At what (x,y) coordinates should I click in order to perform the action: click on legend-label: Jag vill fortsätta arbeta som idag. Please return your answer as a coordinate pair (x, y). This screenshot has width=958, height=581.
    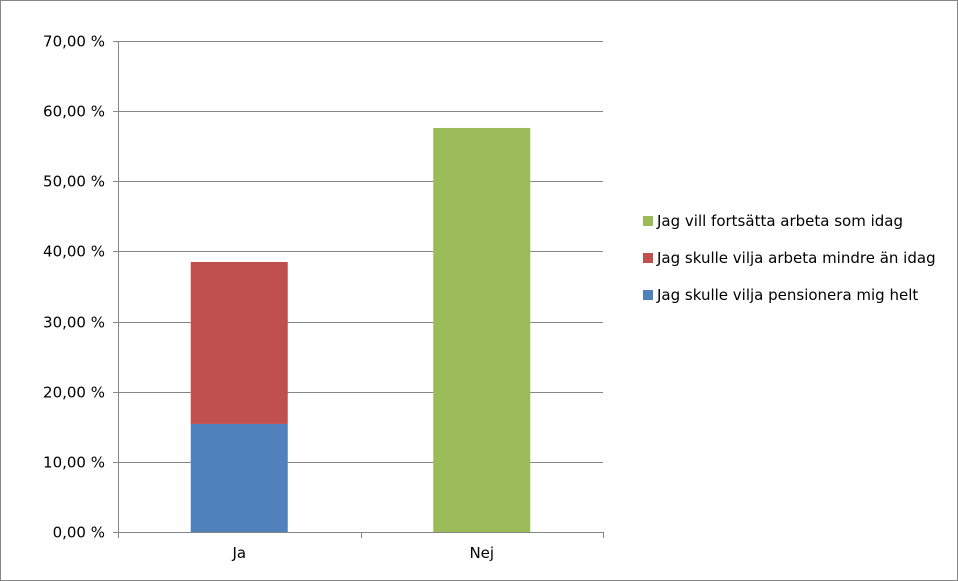
    Looking at the image, I should click on (780, 221).